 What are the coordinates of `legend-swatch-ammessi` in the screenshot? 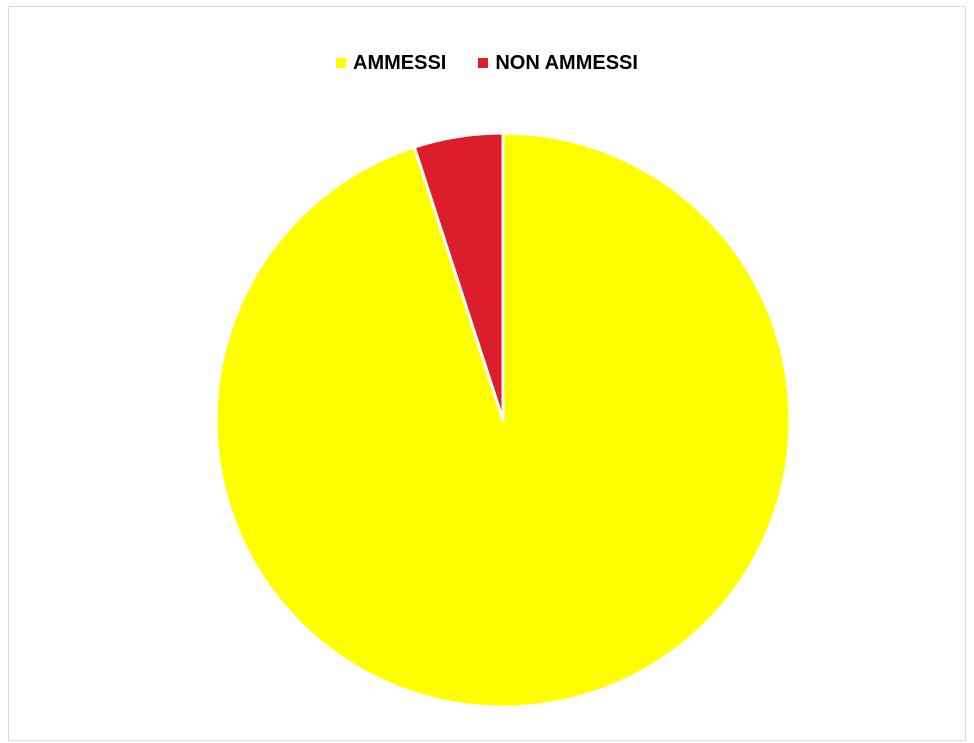 It's located at (341, 63).